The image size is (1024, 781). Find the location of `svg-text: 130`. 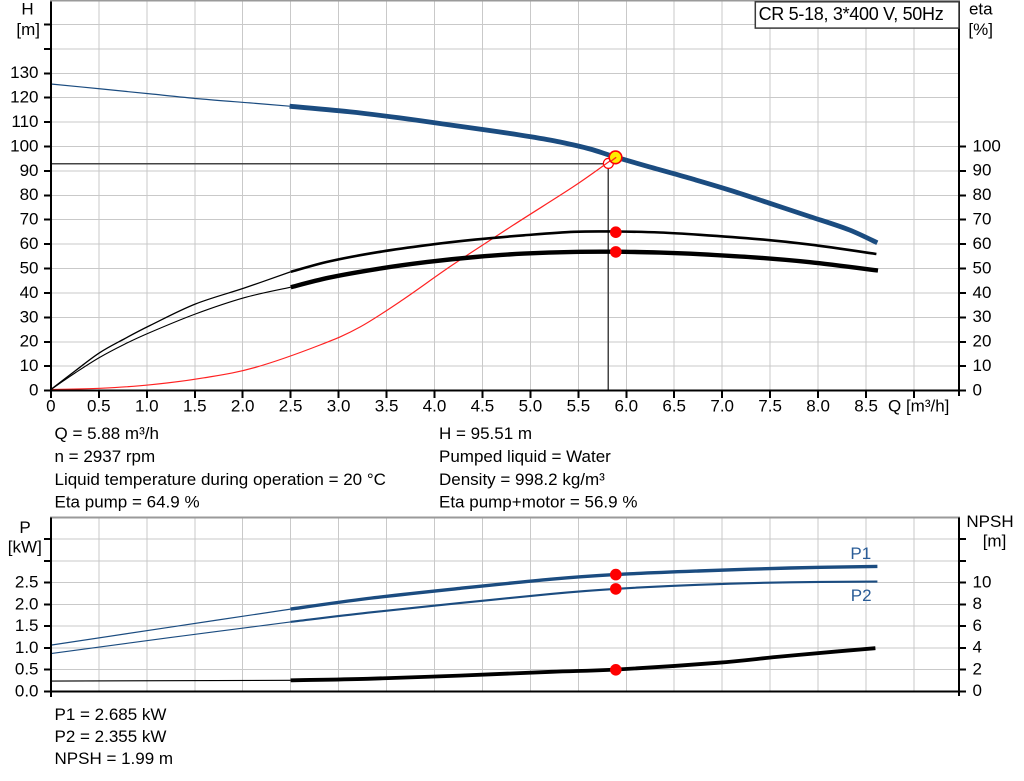

svg-text: 130 is located at coordinates (24, 72).